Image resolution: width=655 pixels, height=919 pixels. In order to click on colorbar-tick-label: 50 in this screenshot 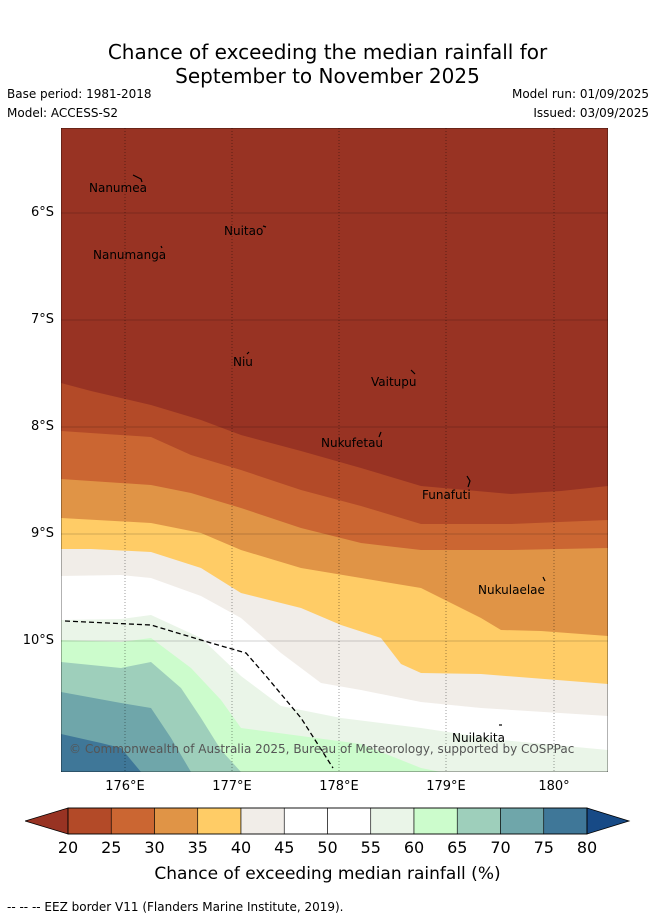, I will do `click(327, 847)`.